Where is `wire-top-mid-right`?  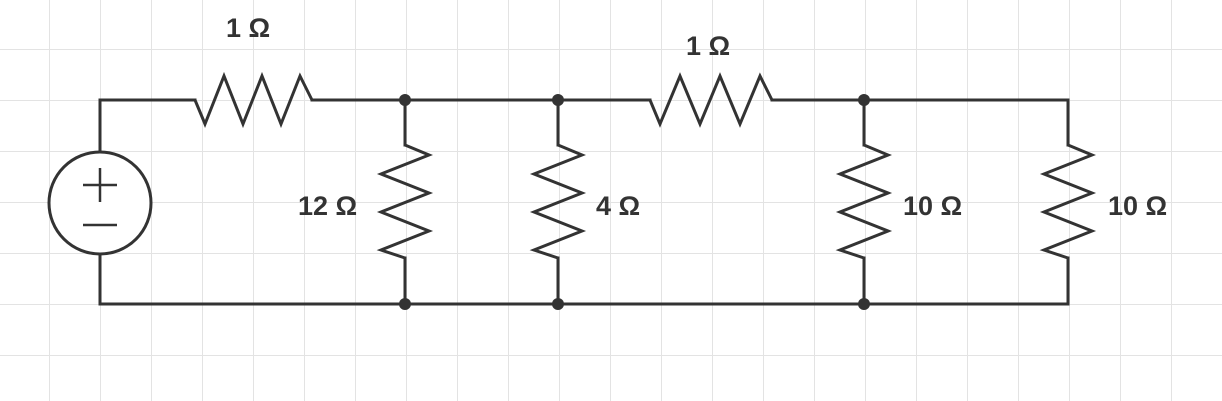 wire-top-mid-right is located at coordinates (920, 122).